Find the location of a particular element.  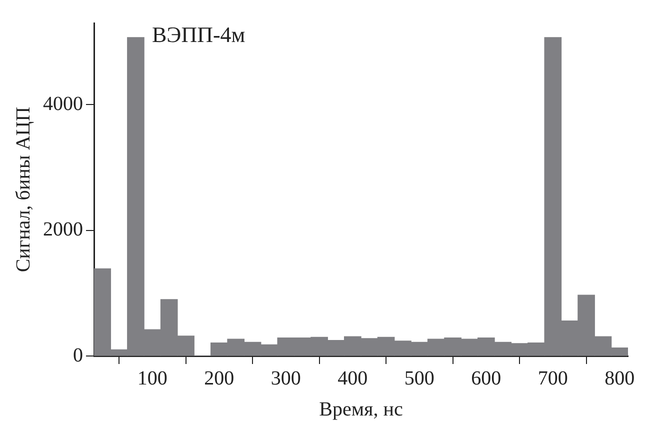

x-tick-label: 600 is located at coordinates (486, 378).